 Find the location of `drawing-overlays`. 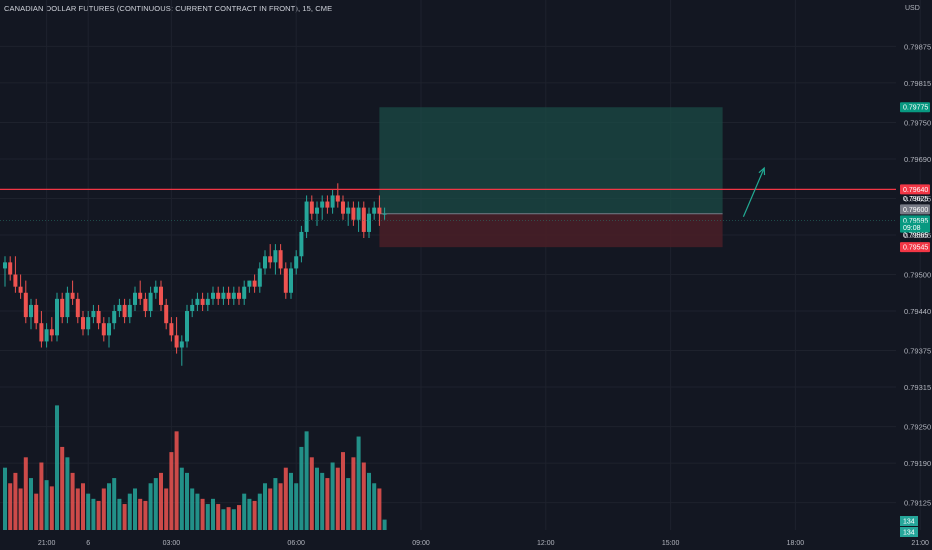

drawing-overlays is located at coordinates (448, 193).